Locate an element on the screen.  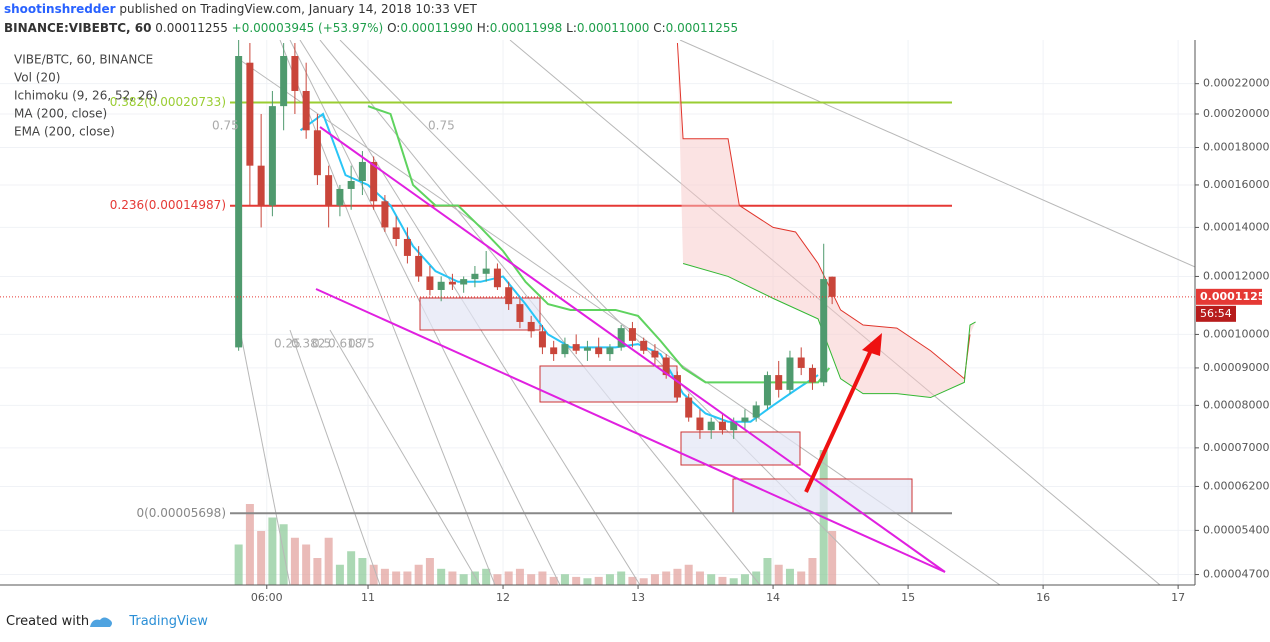
fib-level-label: 0.382(0.00020733) is located at coordinates (168, 102).